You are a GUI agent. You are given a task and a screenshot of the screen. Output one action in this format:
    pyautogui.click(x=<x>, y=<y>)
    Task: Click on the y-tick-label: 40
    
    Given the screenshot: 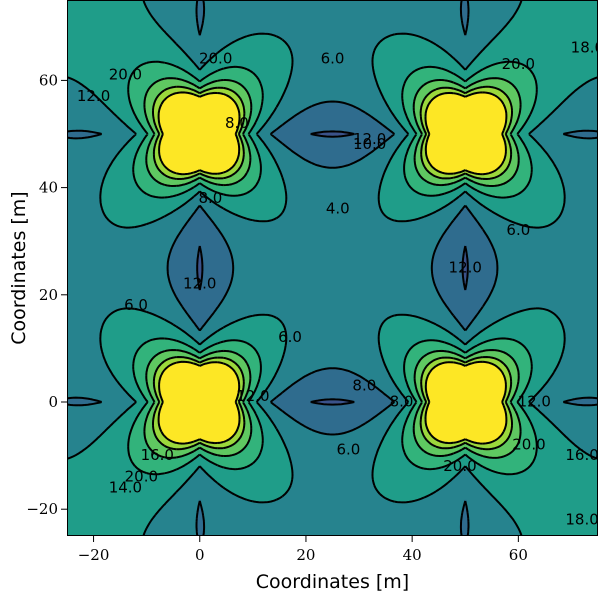 What is the action you would take?
    pyautogui.click(x=48, y=188)
    